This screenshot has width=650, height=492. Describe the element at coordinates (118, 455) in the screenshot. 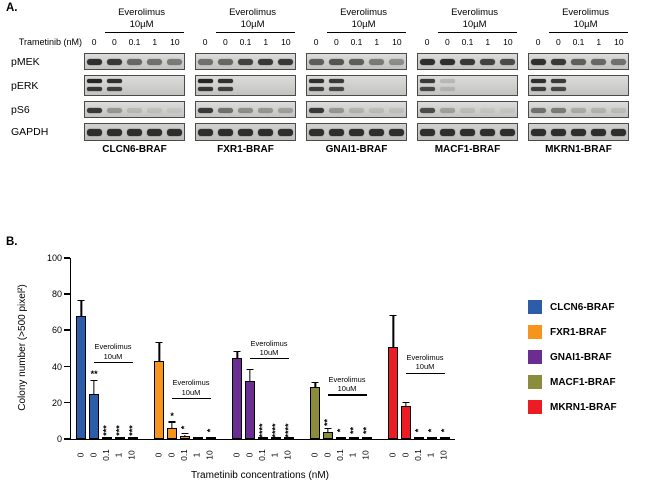

I see `x-tick-slot: 1` at that location.